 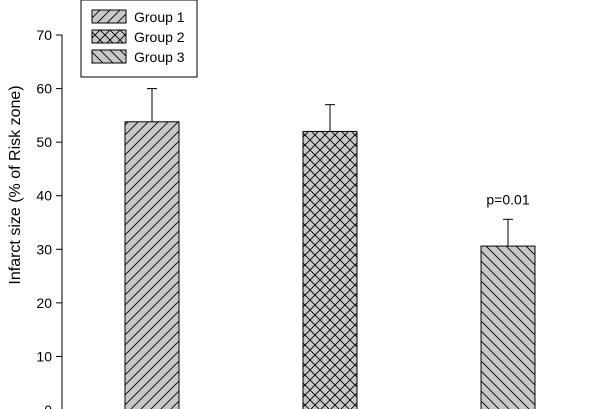 I want to click on legend-label: Group 3, so click(x=159, y=57).